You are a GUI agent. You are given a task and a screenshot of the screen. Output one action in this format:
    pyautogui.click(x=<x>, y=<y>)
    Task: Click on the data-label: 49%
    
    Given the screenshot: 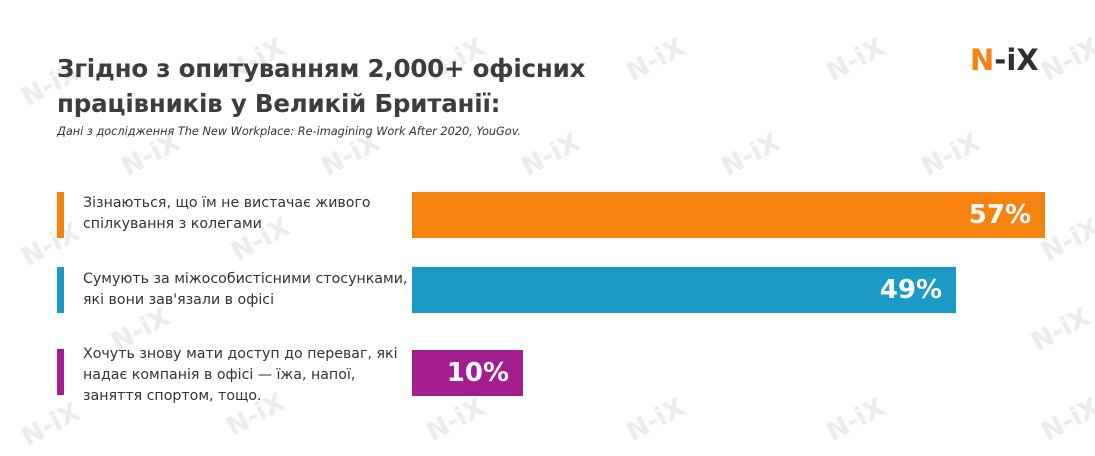 What is the action you would take?
    pyautogui.click(x=910, y=290)
    